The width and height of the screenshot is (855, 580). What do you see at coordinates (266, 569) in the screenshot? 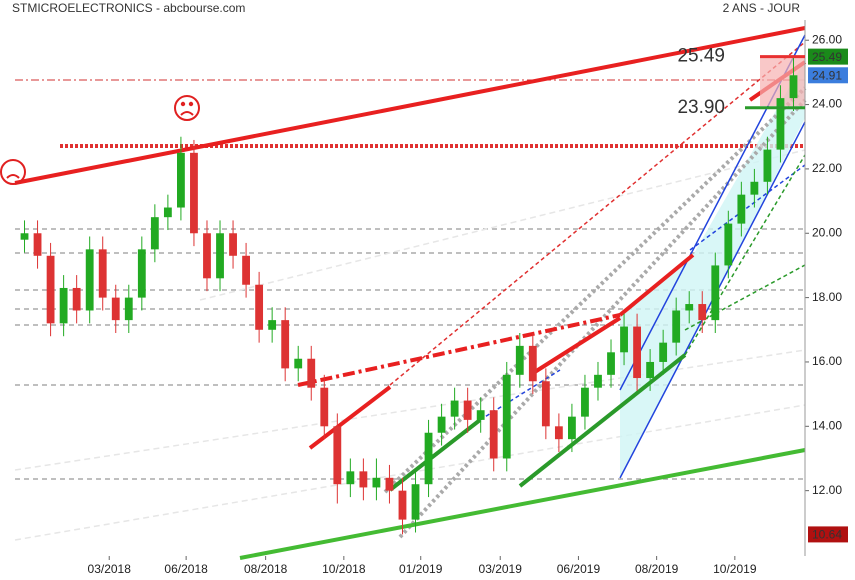
I see `x-tick-label: 08/2018` at bounding box center [266, 569].